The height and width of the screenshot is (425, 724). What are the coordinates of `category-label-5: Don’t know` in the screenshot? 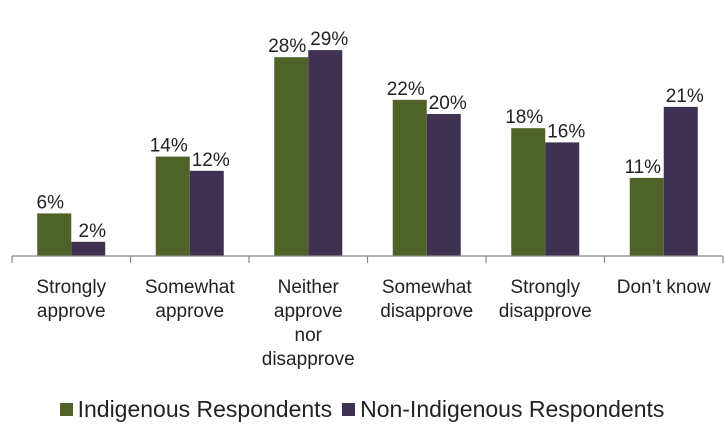 It's located at (664, 287).